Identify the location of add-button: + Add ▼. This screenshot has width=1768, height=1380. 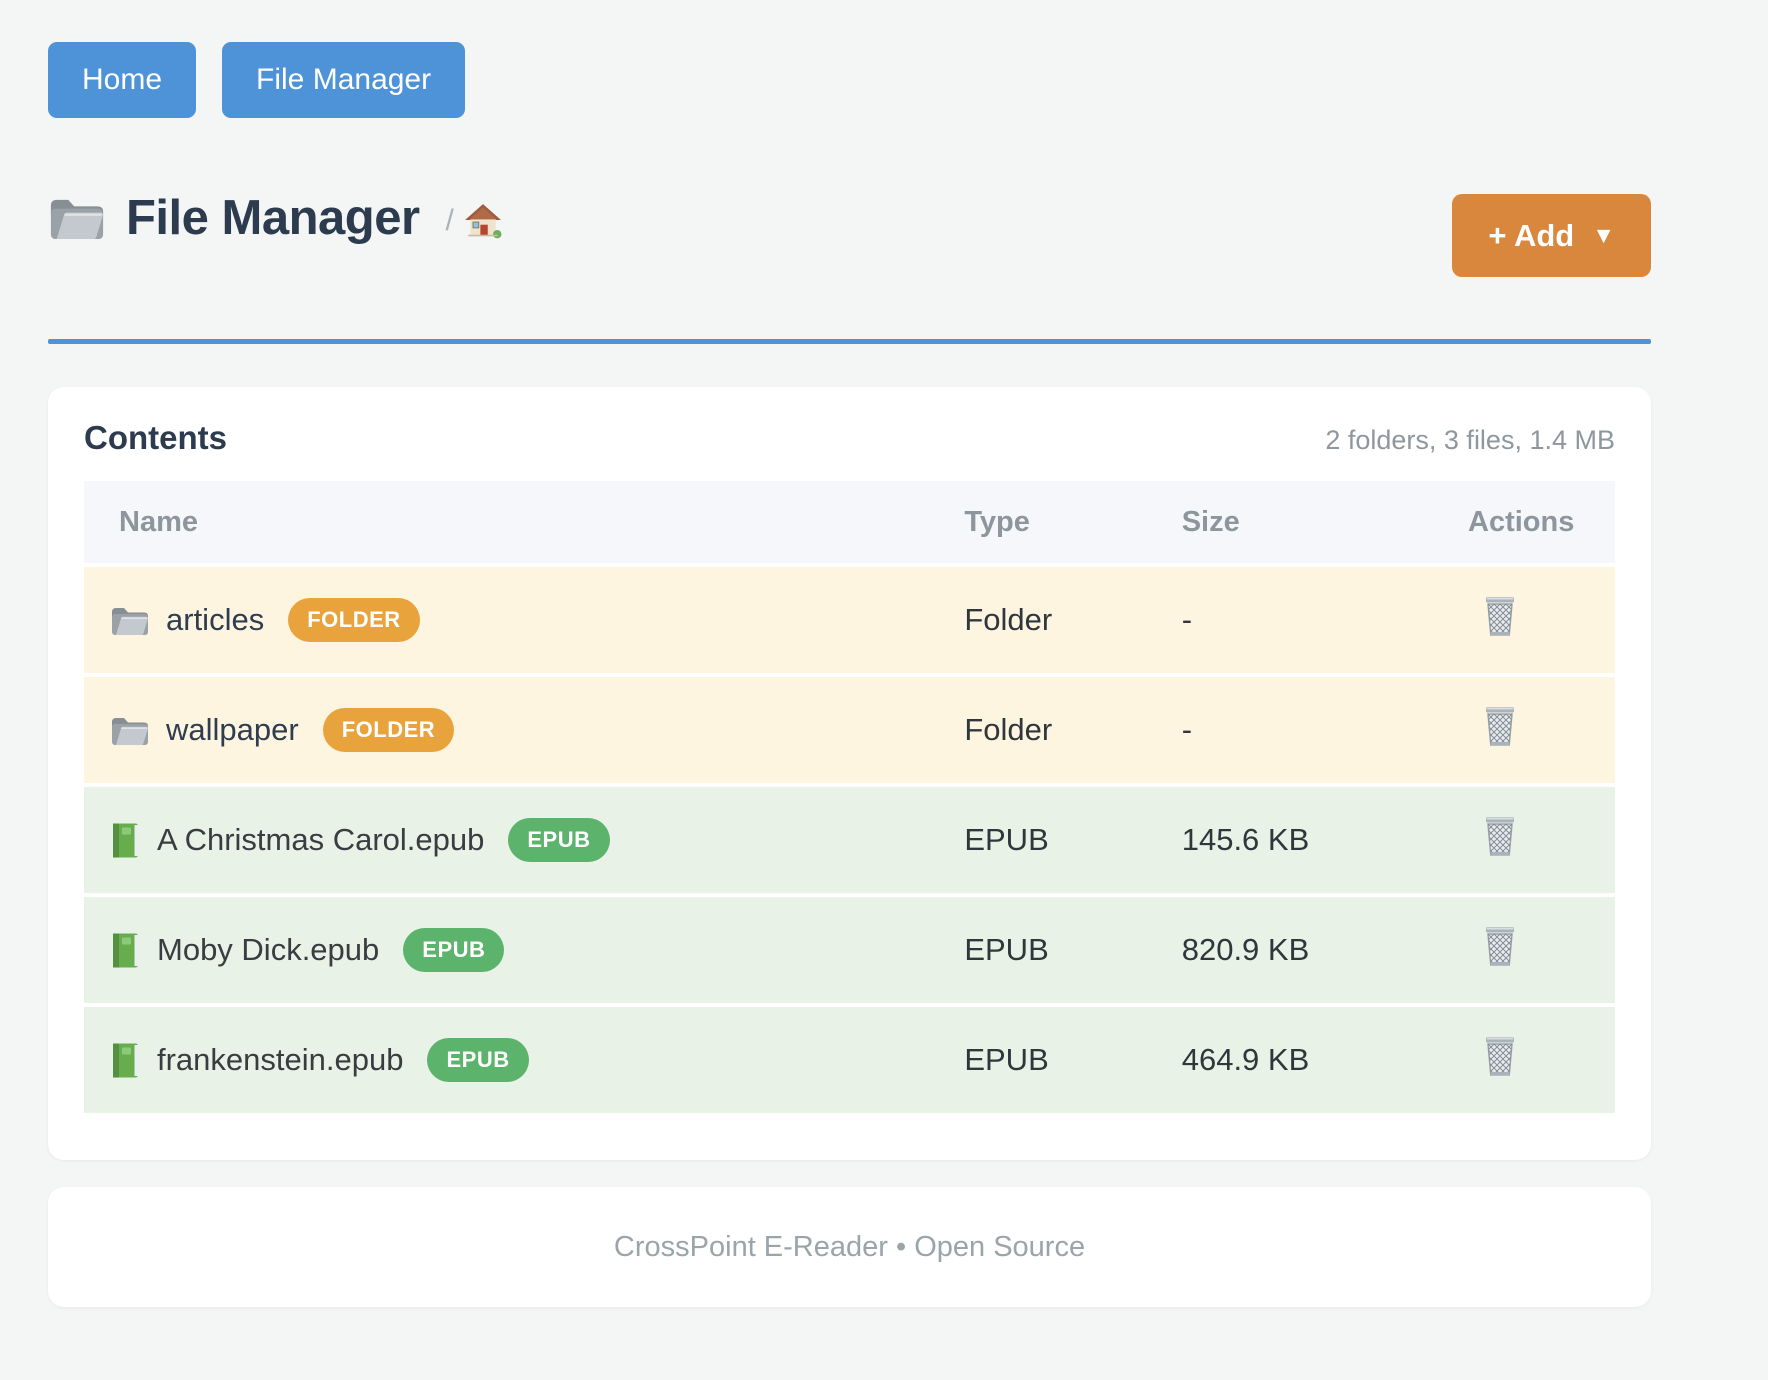
(1551, 235).